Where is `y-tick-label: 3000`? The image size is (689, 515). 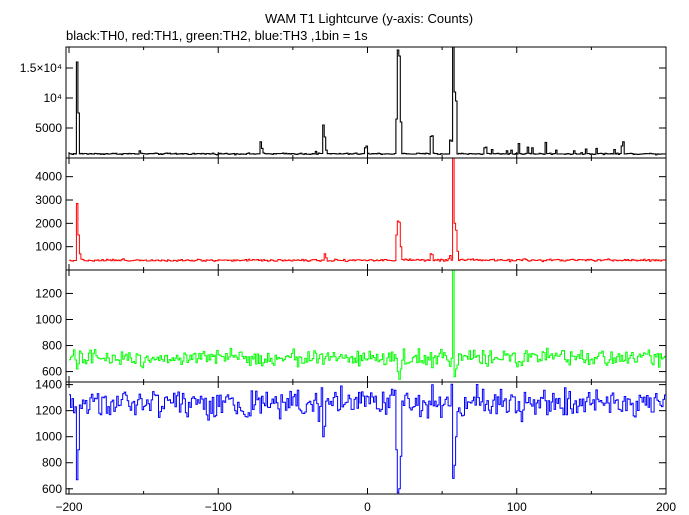
y-tick-label: 3000 is located at coordinates (48, 200).